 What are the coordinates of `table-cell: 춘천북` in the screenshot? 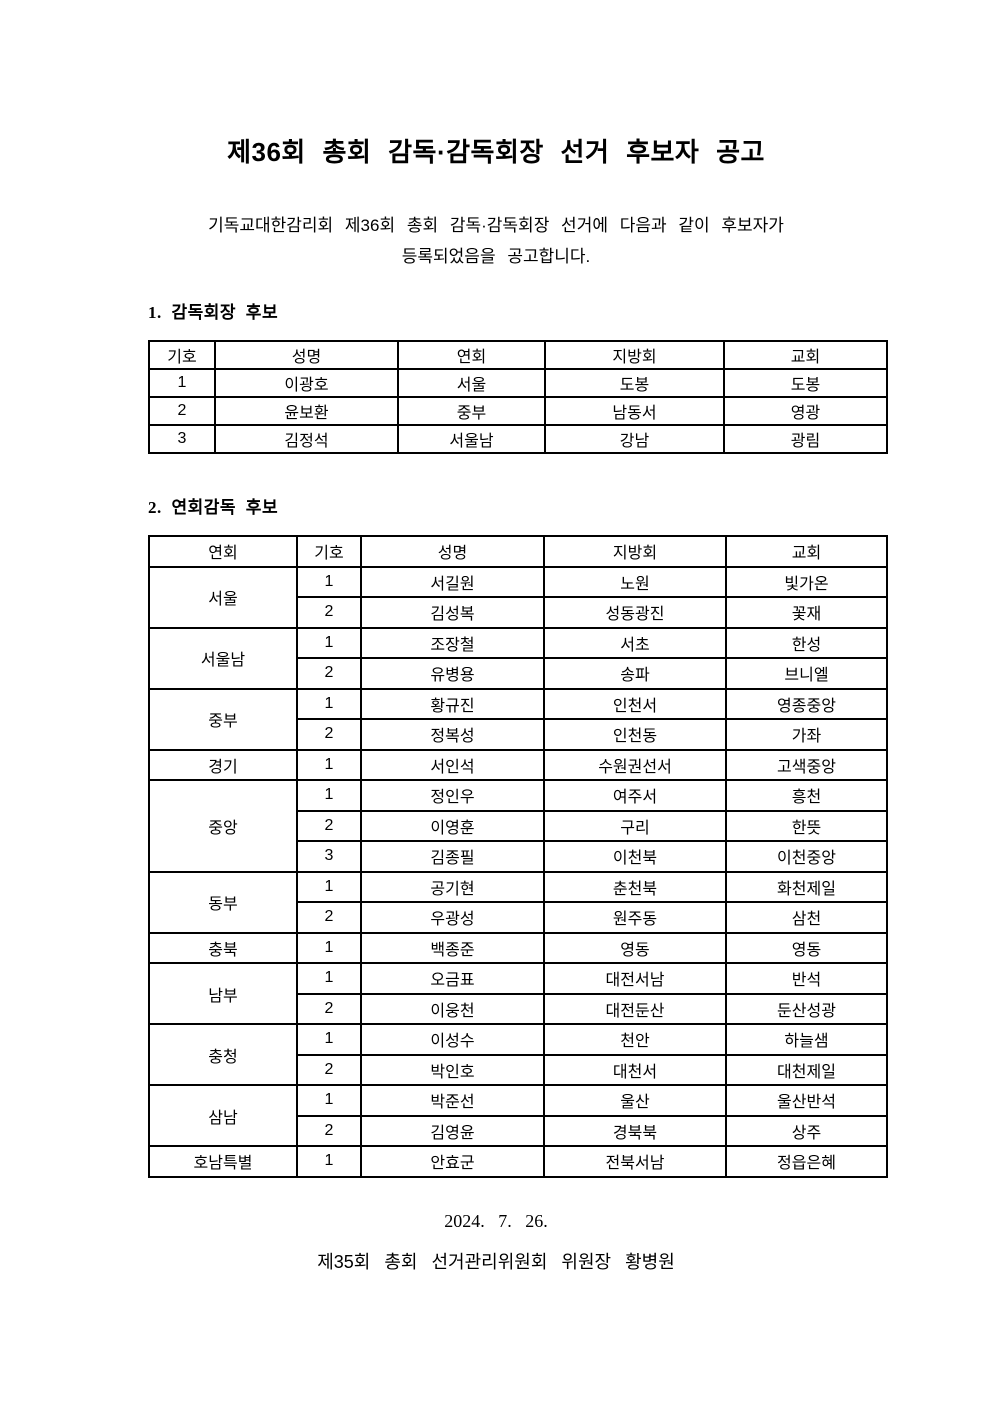 It's located at (635, 886).